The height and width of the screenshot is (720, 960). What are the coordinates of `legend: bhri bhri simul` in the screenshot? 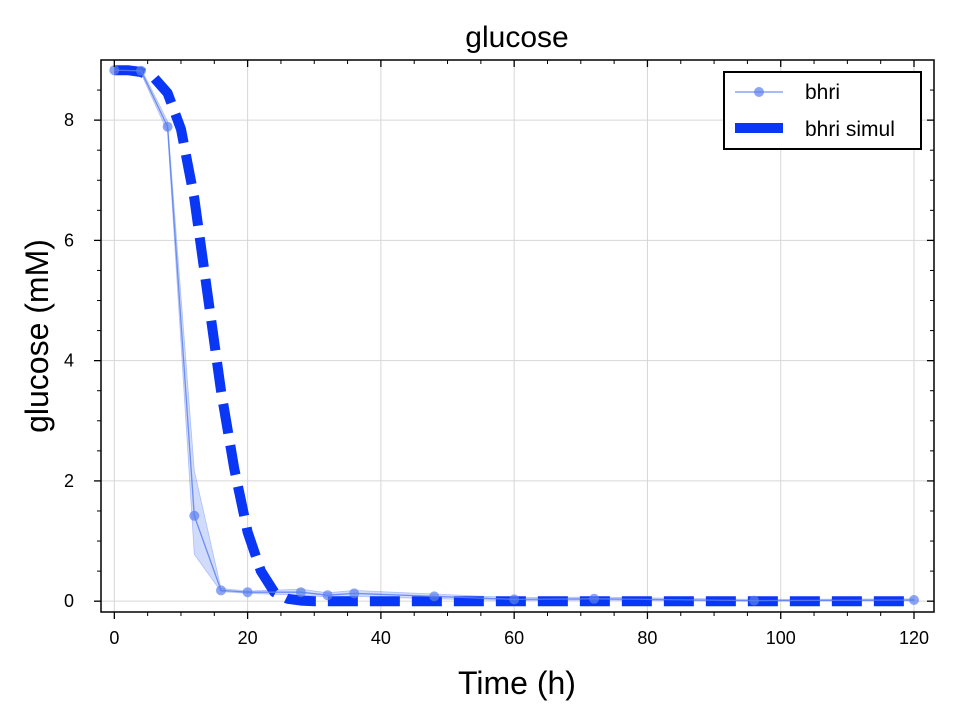 It's located at (822, 110).